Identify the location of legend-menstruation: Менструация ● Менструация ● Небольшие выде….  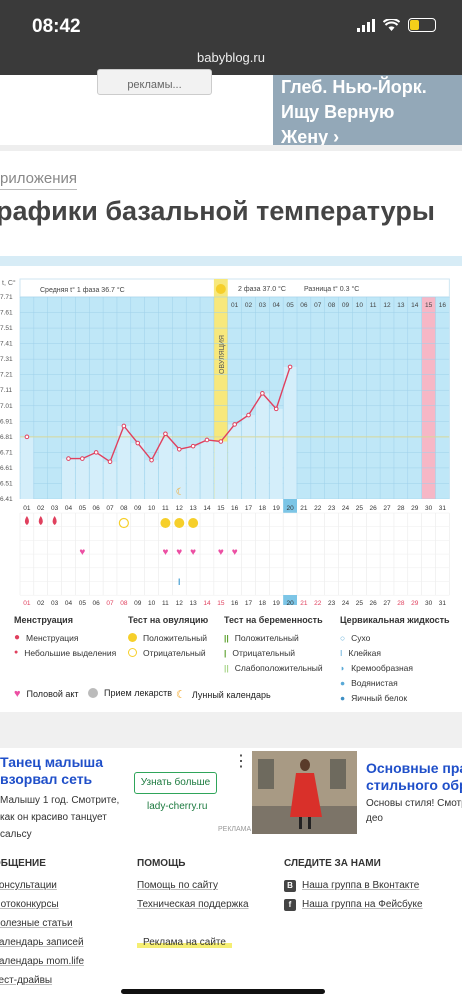
(65, 637).